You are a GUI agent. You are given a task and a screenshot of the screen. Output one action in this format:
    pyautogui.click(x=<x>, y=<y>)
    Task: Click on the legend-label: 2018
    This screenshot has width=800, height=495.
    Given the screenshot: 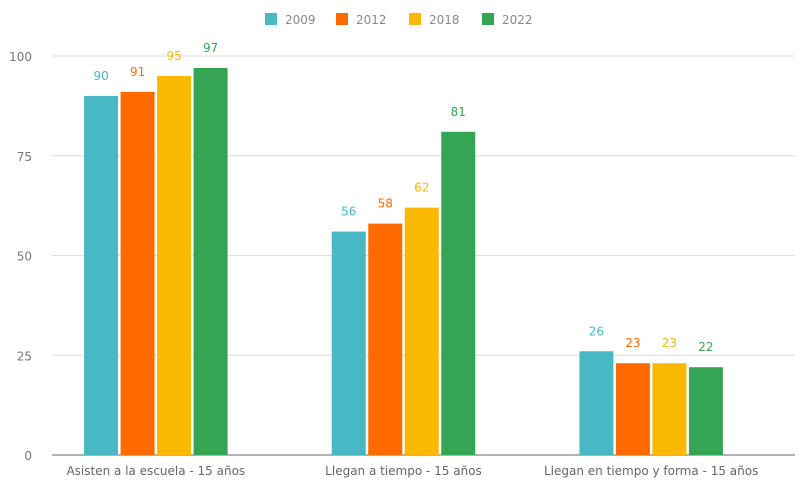 What is the action you would take?
    pyautogui.click(x=444, y=20)
    